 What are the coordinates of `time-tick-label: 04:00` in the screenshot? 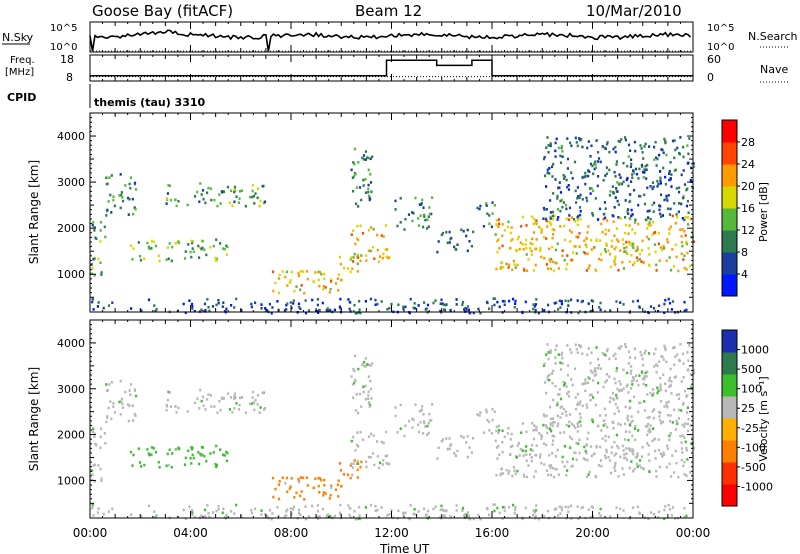 It's located at (190, 533).